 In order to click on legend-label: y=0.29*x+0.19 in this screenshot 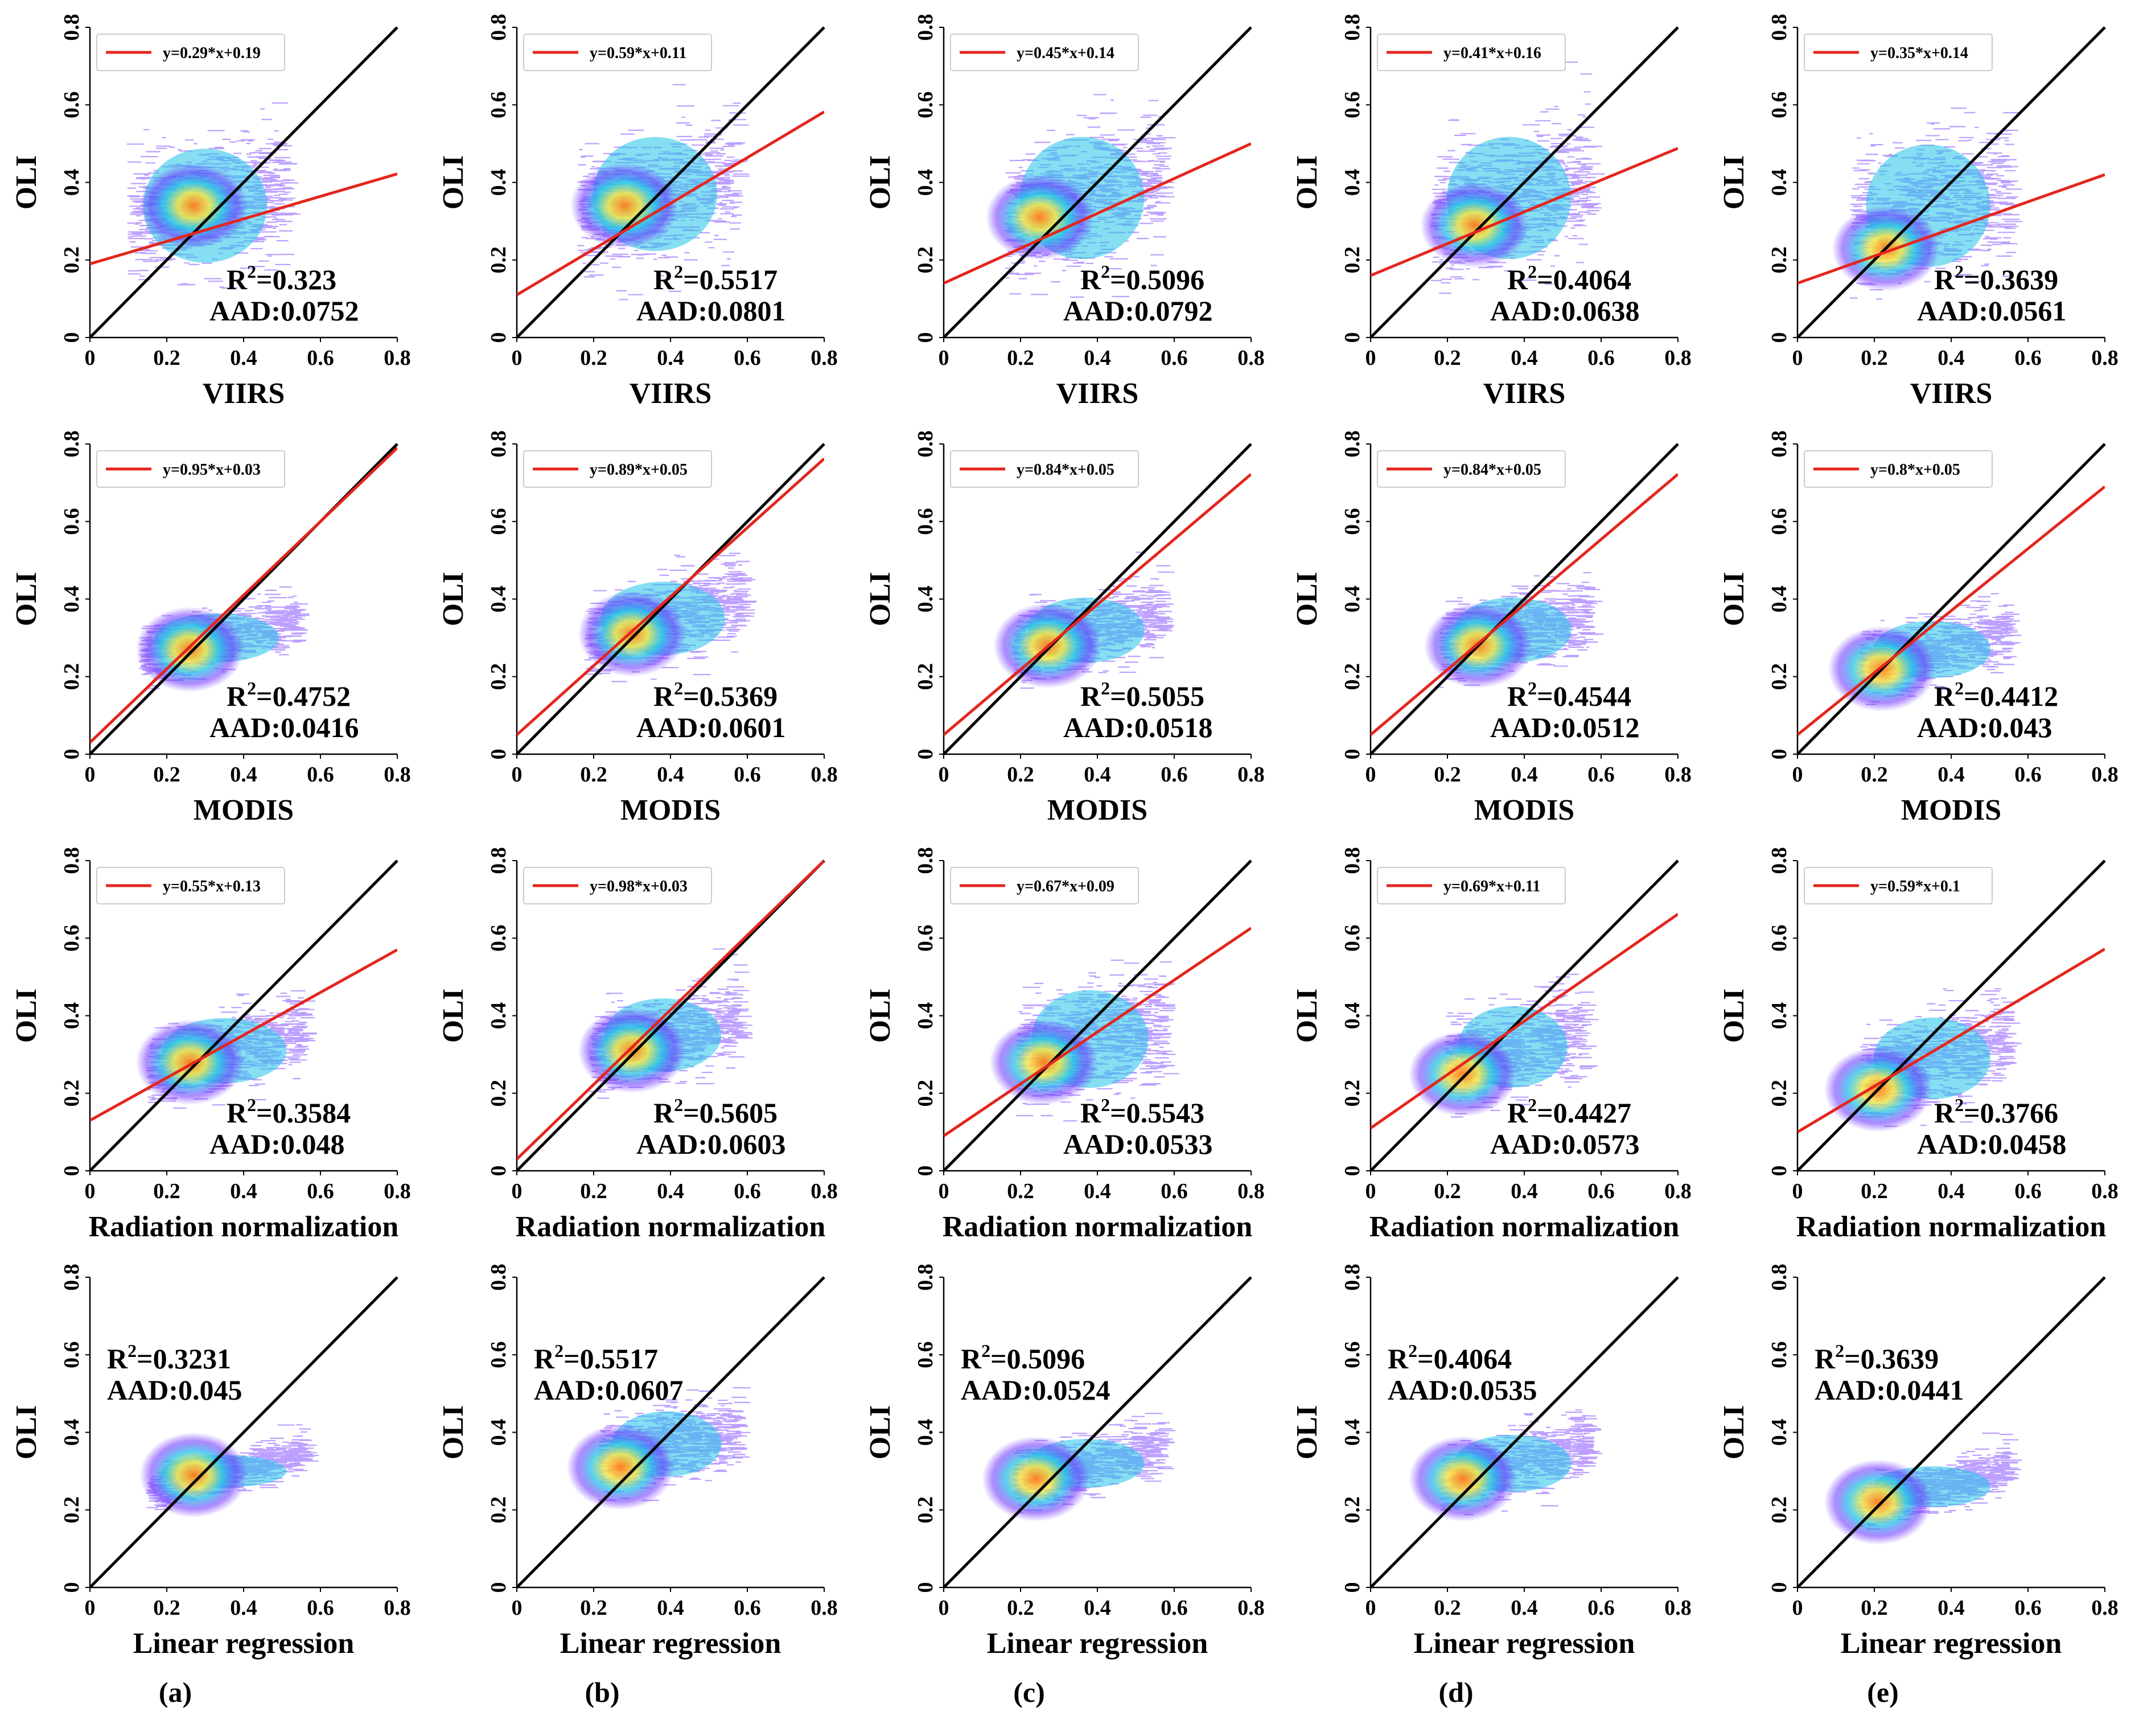, I will do `click(212, 53)`.